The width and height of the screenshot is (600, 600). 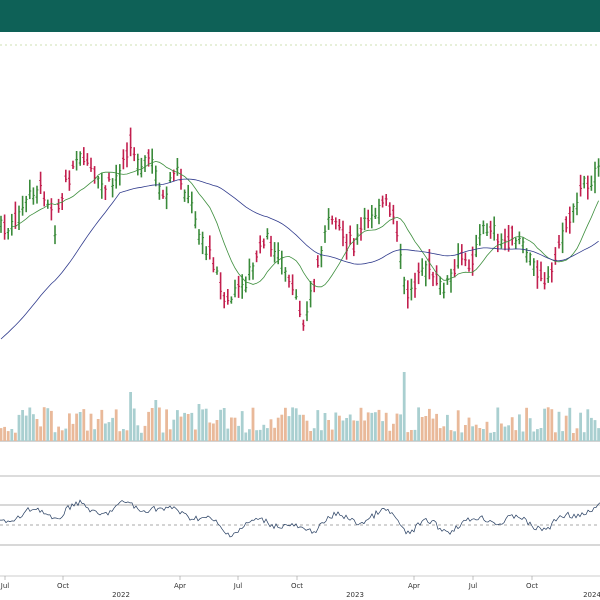 I want to click on x-axis-ticks: Jul Oct Apr Jul Oct Apr Jul Oct 2022 2023 2024, so click(x=300, y=587).